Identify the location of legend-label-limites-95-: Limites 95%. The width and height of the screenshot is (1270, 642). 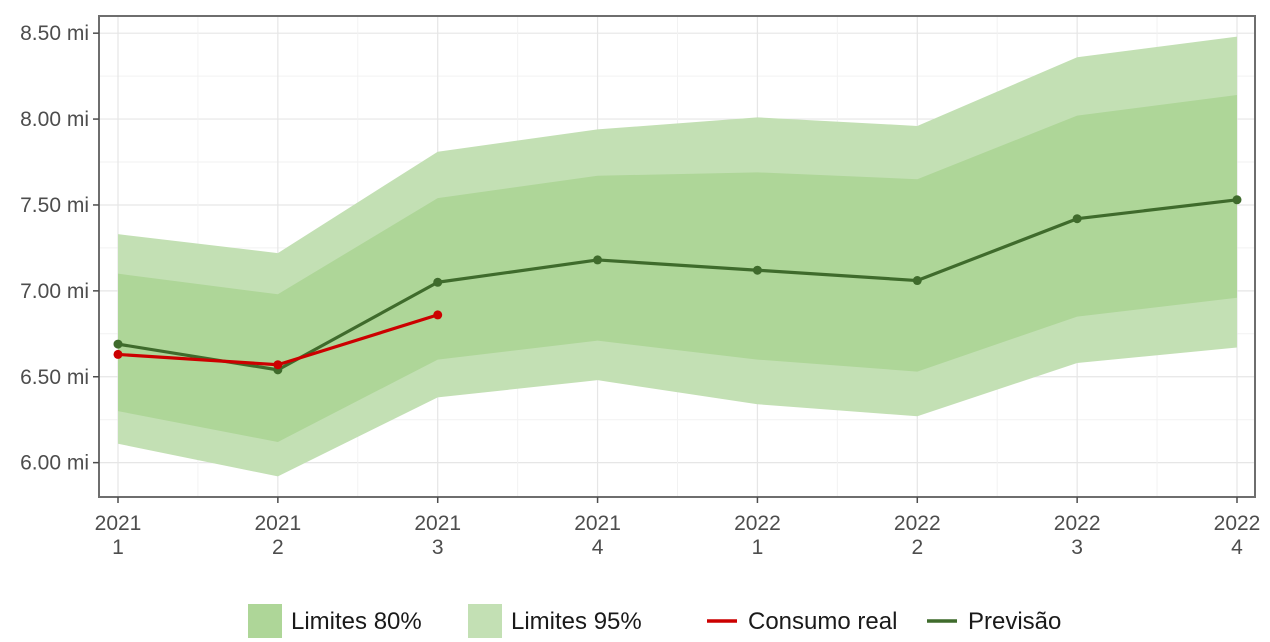
(576, 621).